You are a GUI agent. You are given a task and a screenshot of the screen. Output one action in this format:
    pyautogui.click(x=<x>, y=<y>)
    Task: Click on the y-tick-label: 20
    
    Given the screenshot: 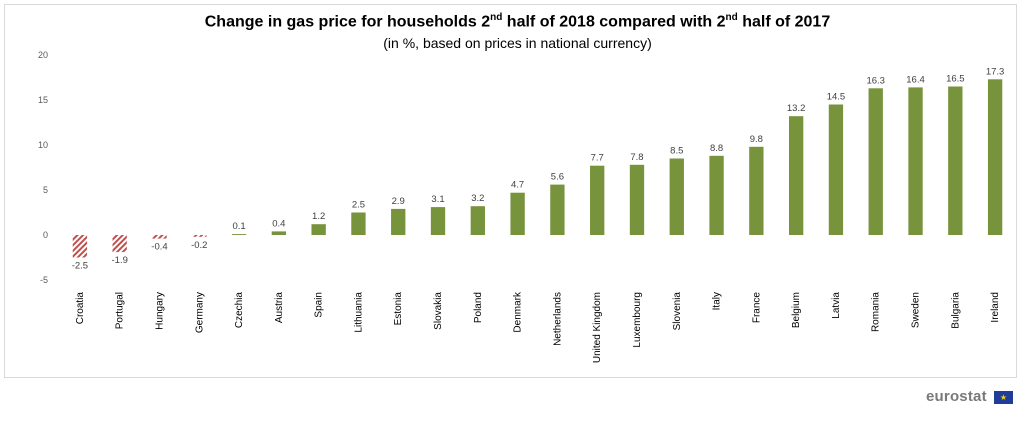 What is the action you would take?
    pyautogui.click(x=43, y=55)
    